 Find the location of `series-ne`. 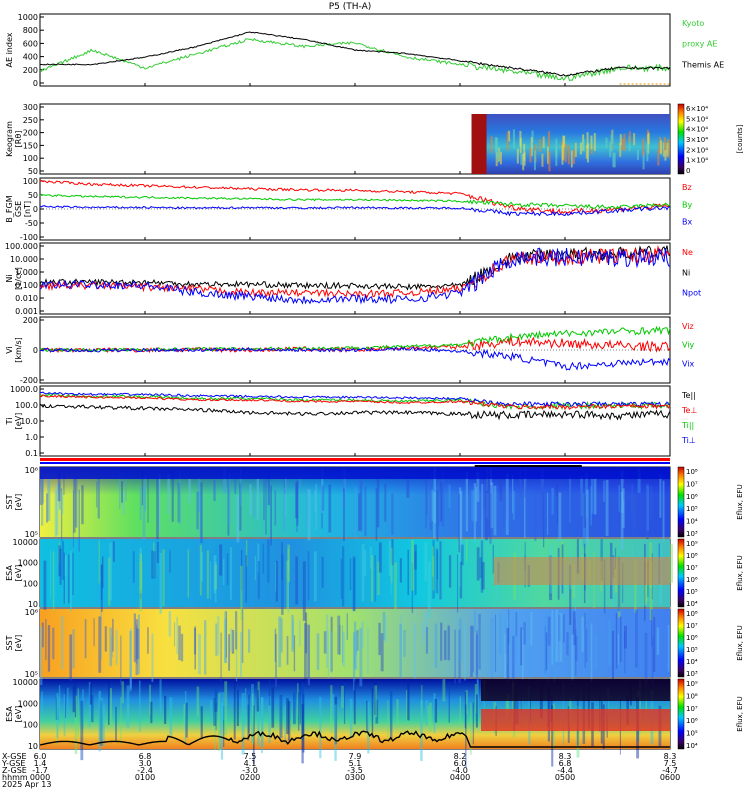

series-ne is located at coordinates (355, 272).